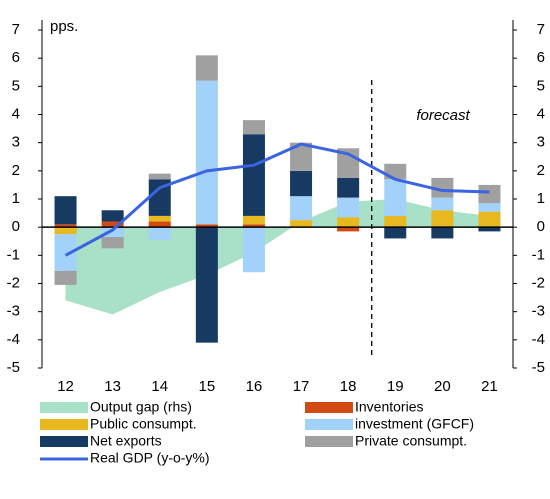  I want to click on x-tick-label: 18, so click(348, 386).